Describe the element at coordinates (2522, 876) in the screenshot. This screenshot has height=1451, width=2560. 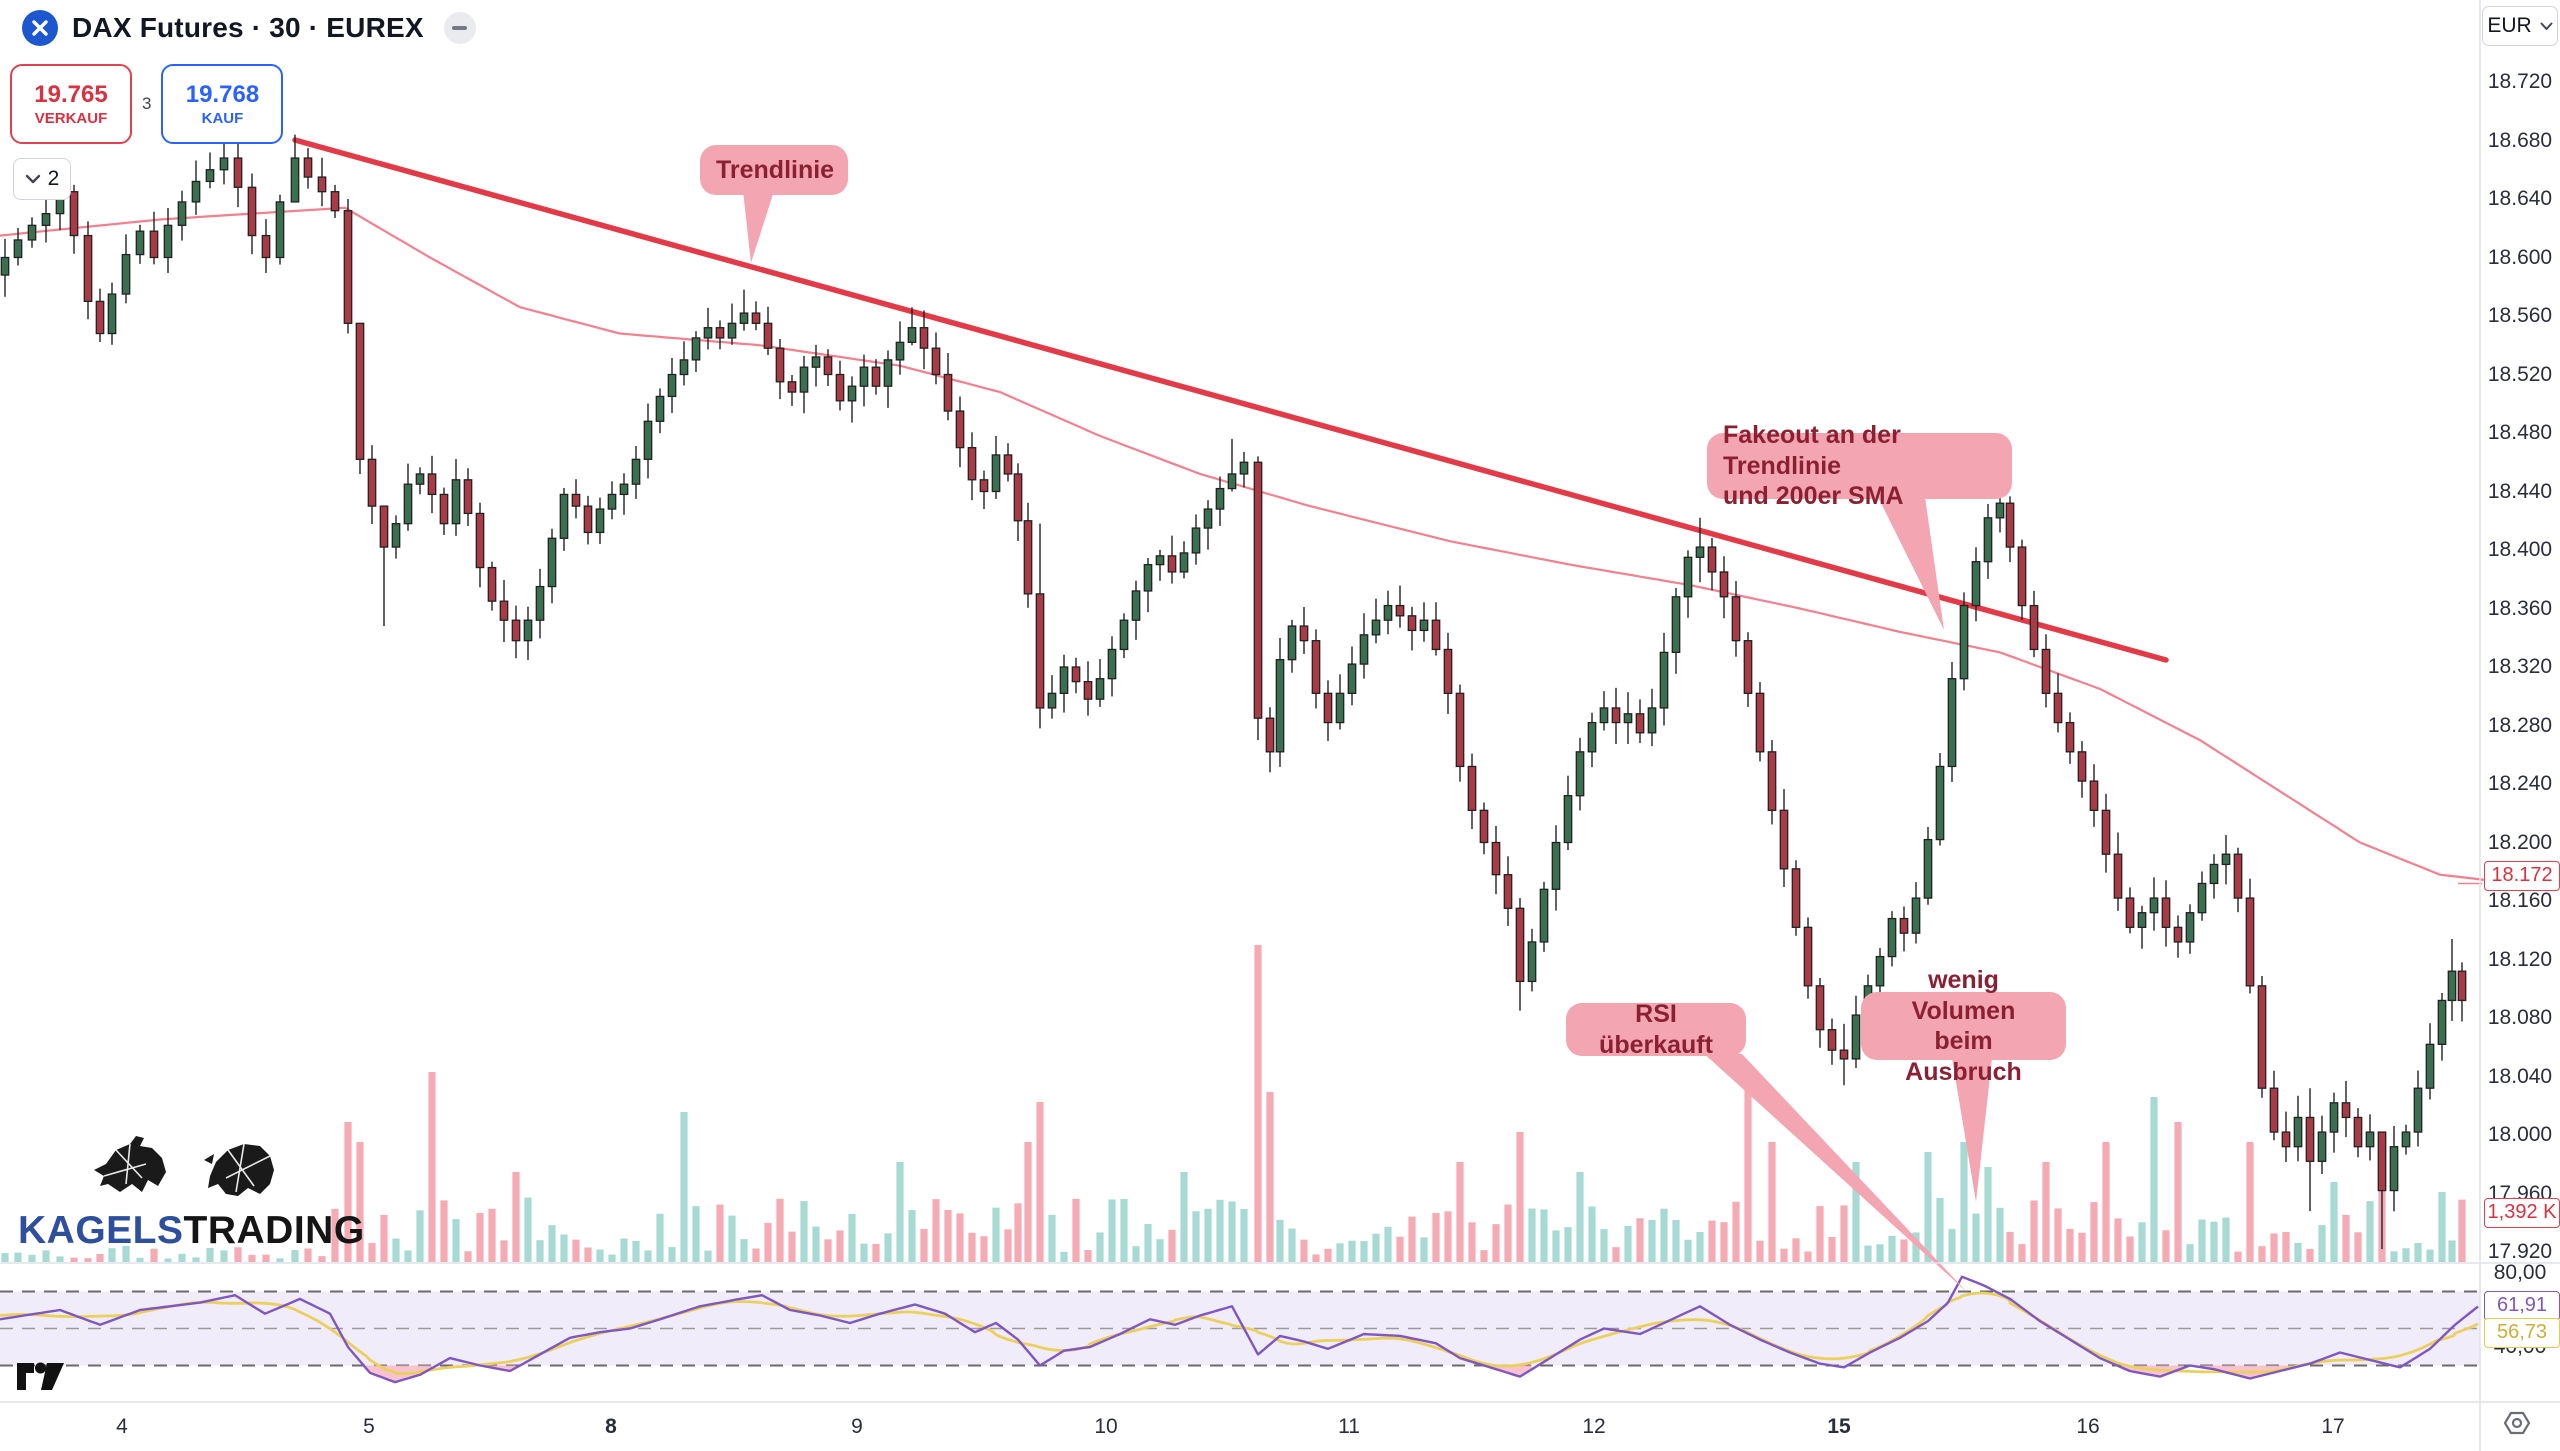
I see `sma-value-box: 18.172` at that location.